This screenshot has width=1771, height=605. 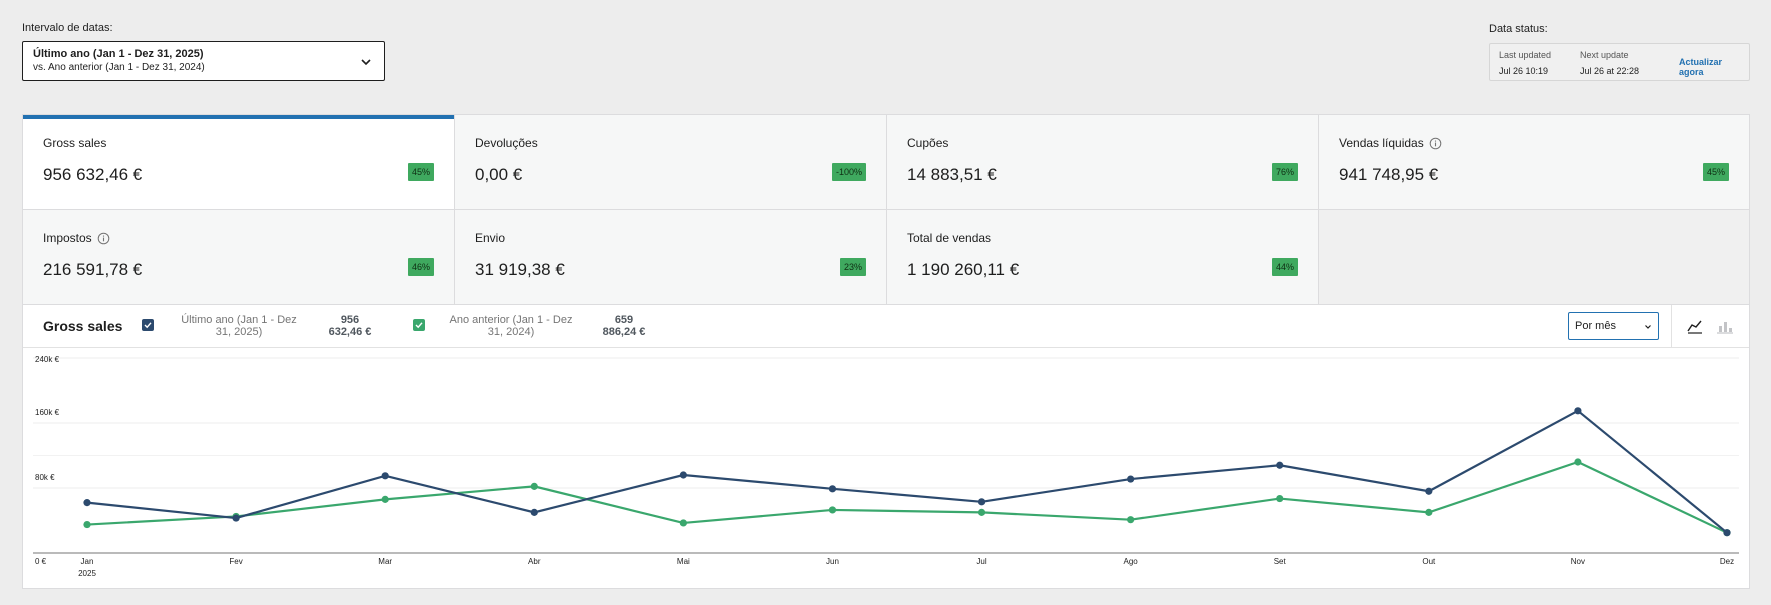 What do you see at coordinates (534, 561) in the screenshot?
I see `x-tick-label: Abr` at bounding box center [534, 561].